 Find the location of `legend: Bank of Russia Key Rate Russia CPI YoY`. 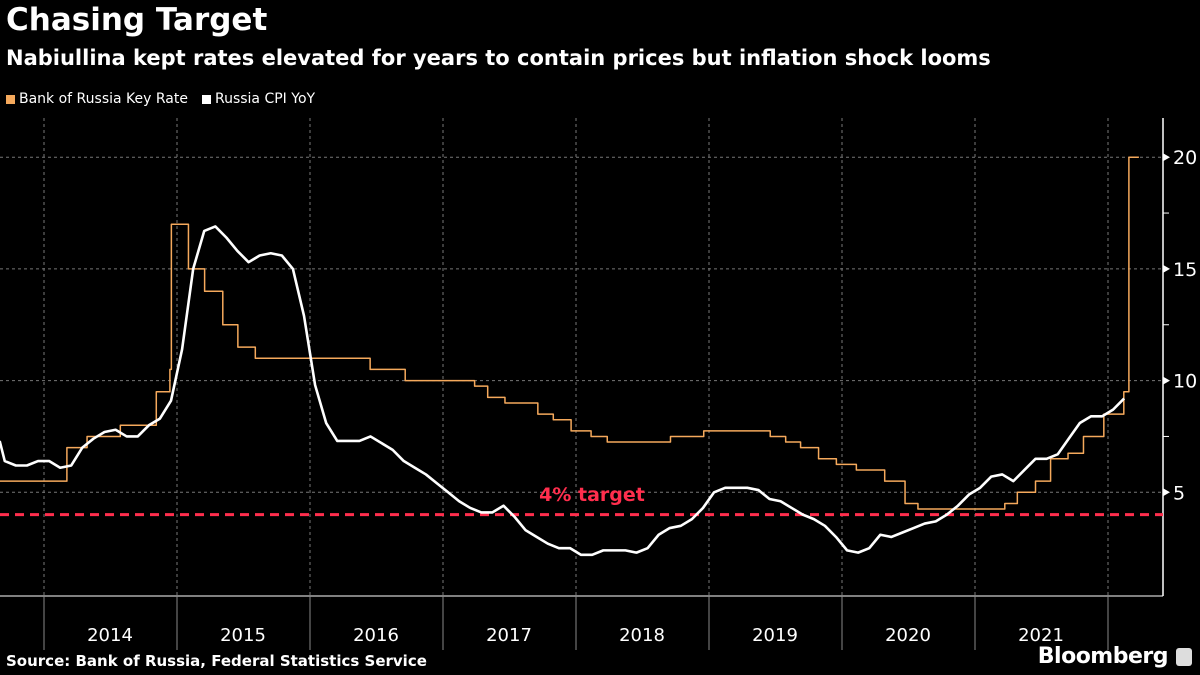

legend: Bank of Russia Key Rate Russia CPI YoY is located at coordinates (160, 99).